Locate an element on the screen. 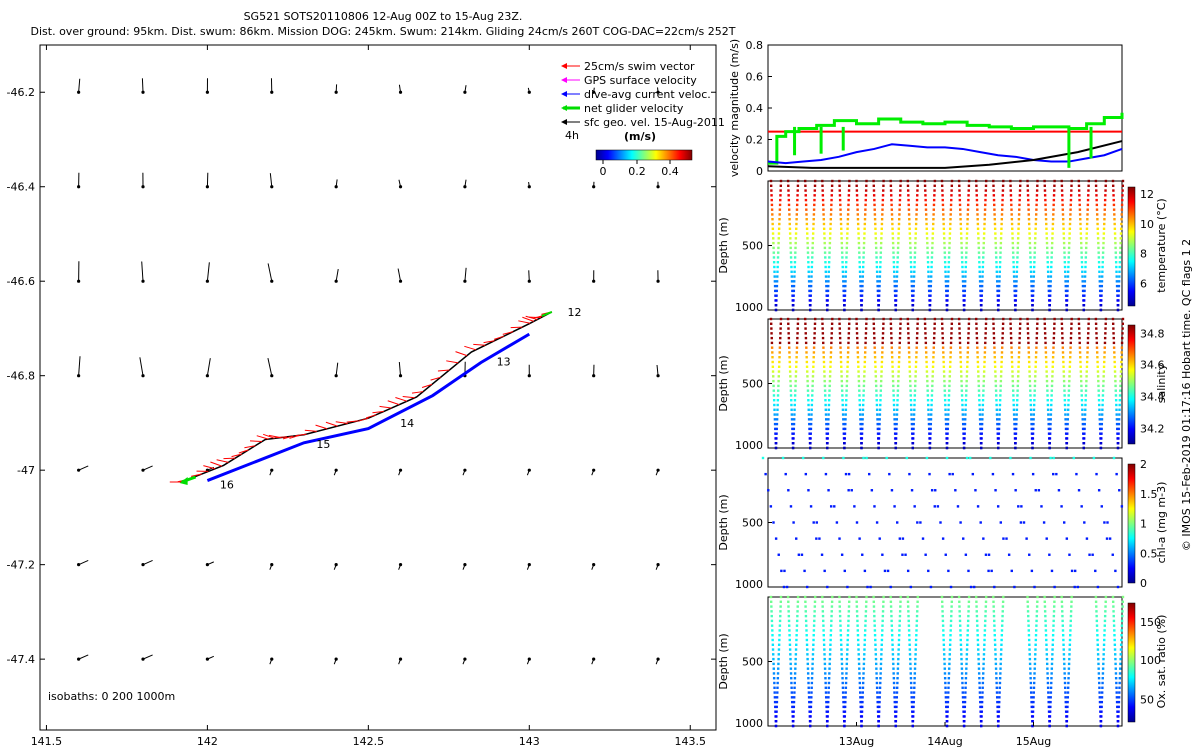 The image size is (1200, 750). sfc-velocity-arrow is located at coordinates (400, 368).